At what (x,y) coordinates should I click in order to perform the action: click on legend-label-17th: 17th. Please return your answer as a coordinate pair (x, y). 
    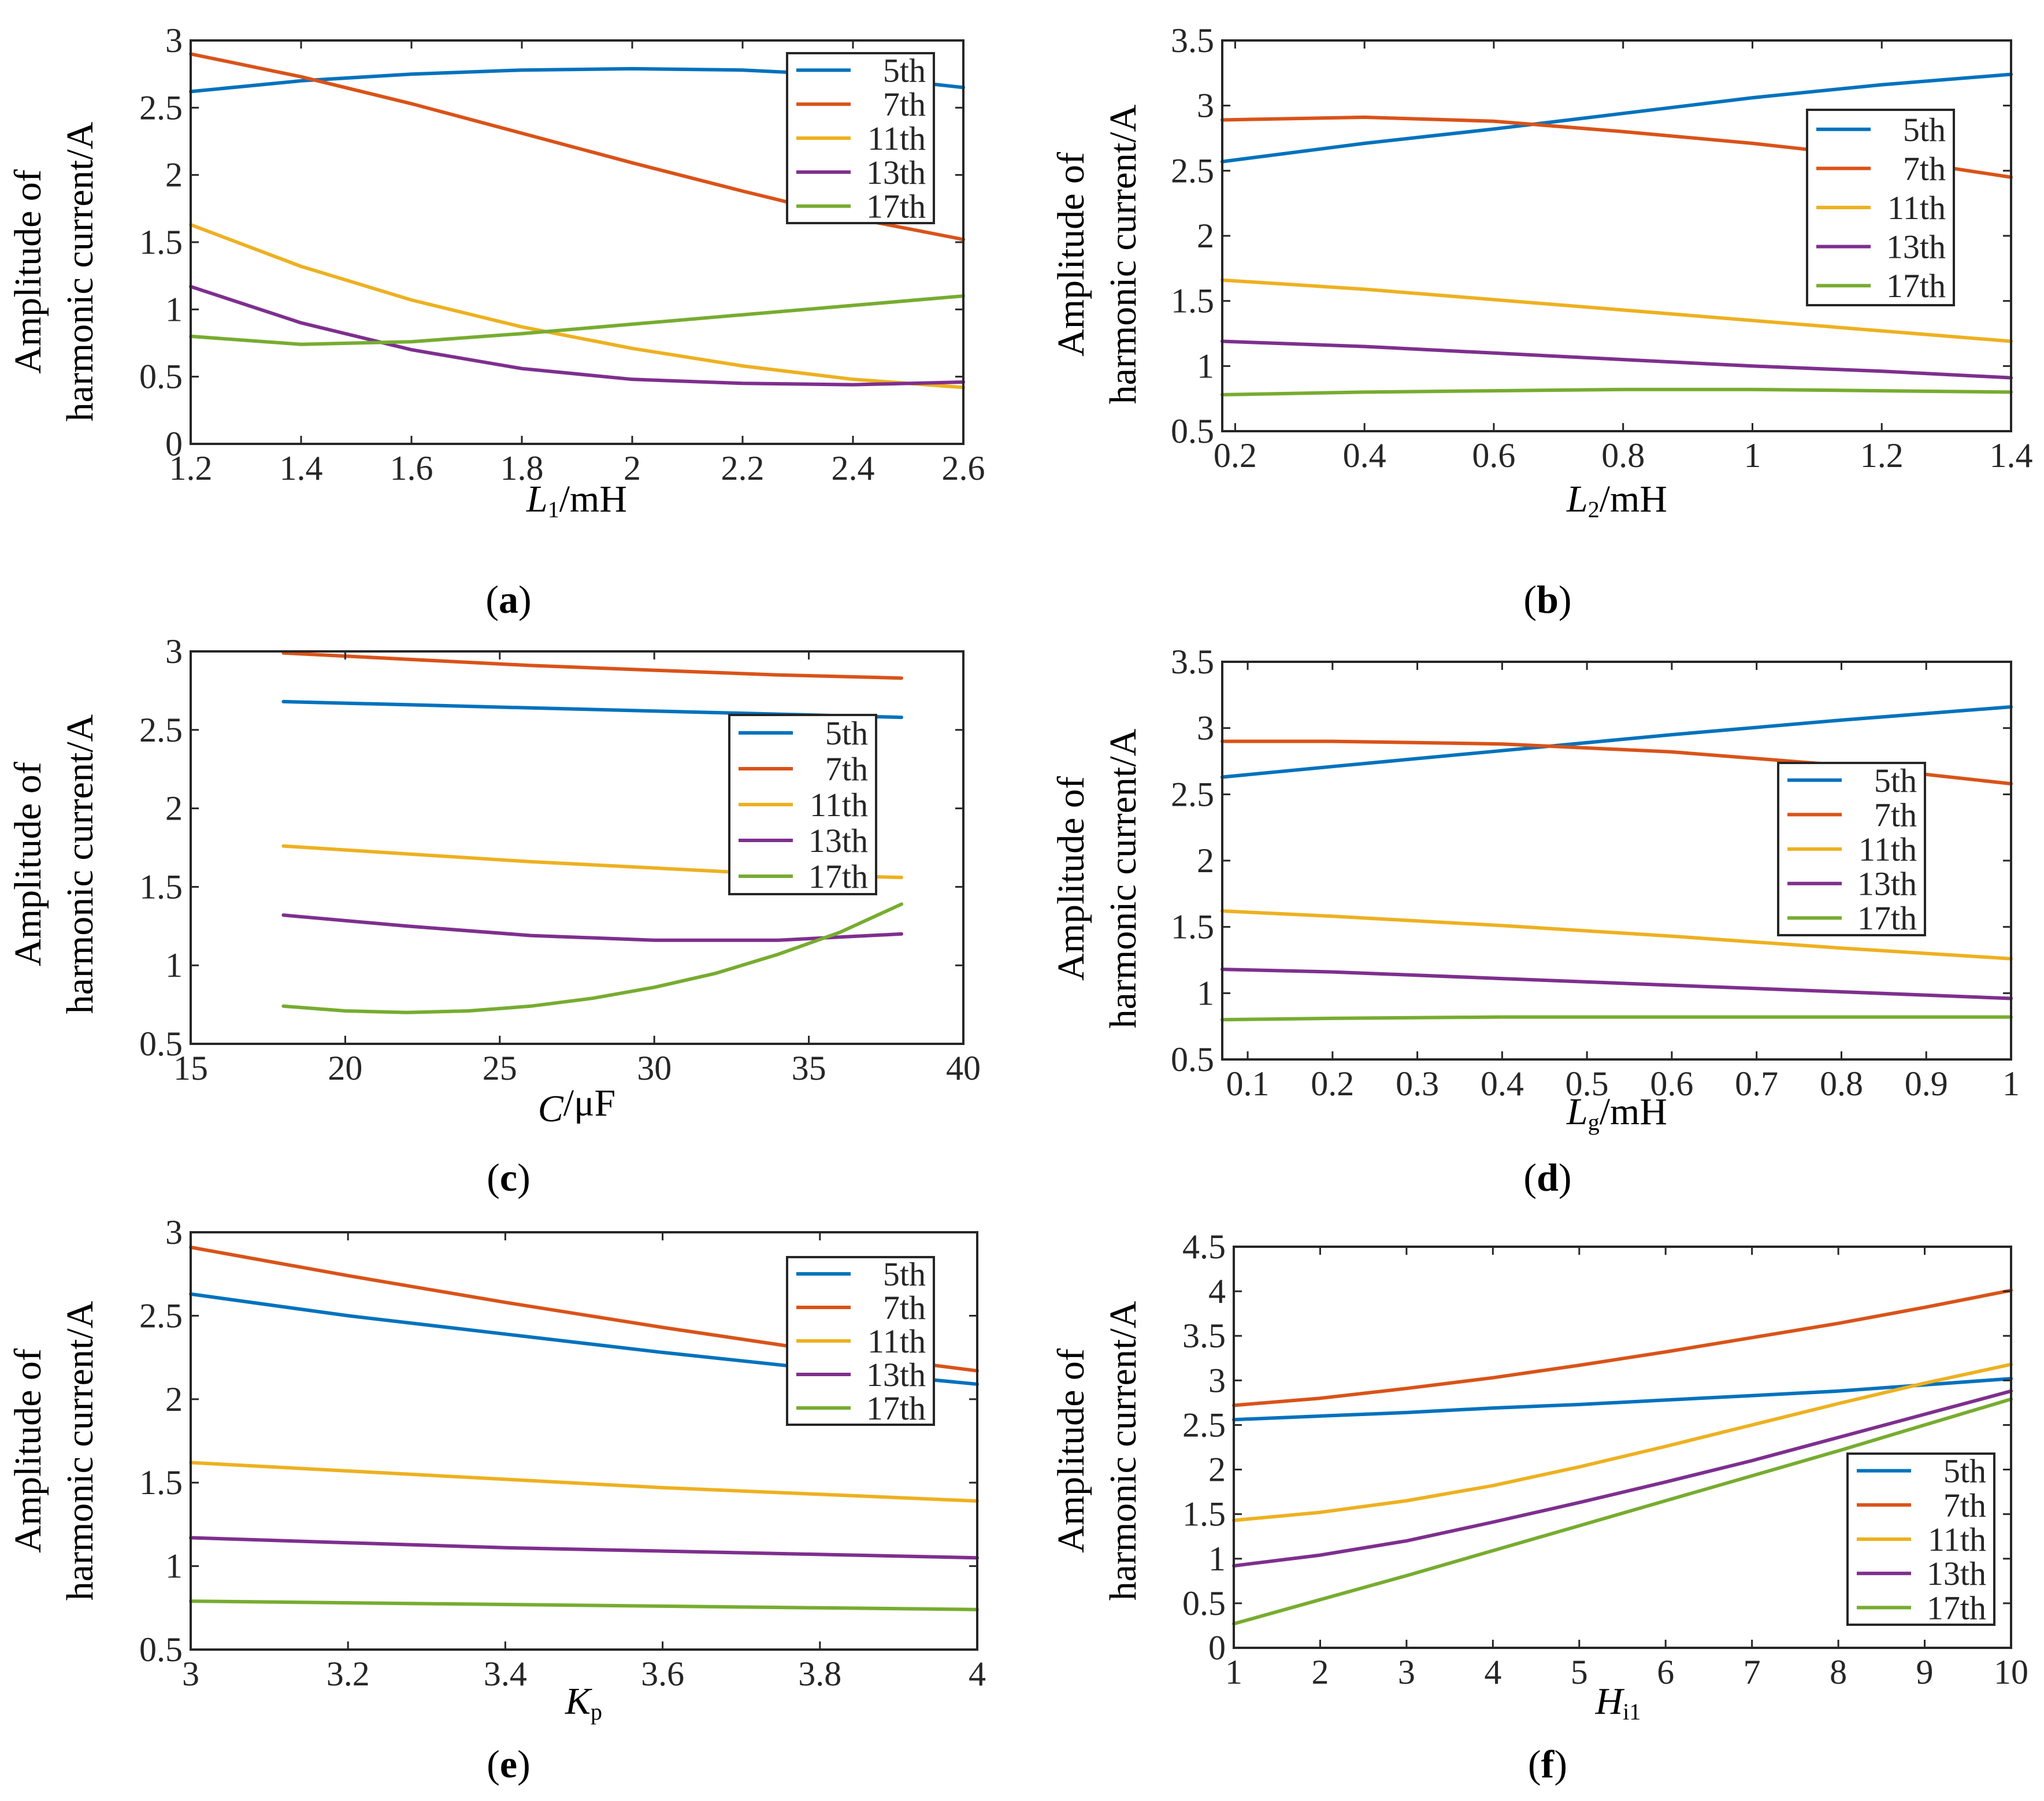
    Looking at the image, I should click on (896, 206).